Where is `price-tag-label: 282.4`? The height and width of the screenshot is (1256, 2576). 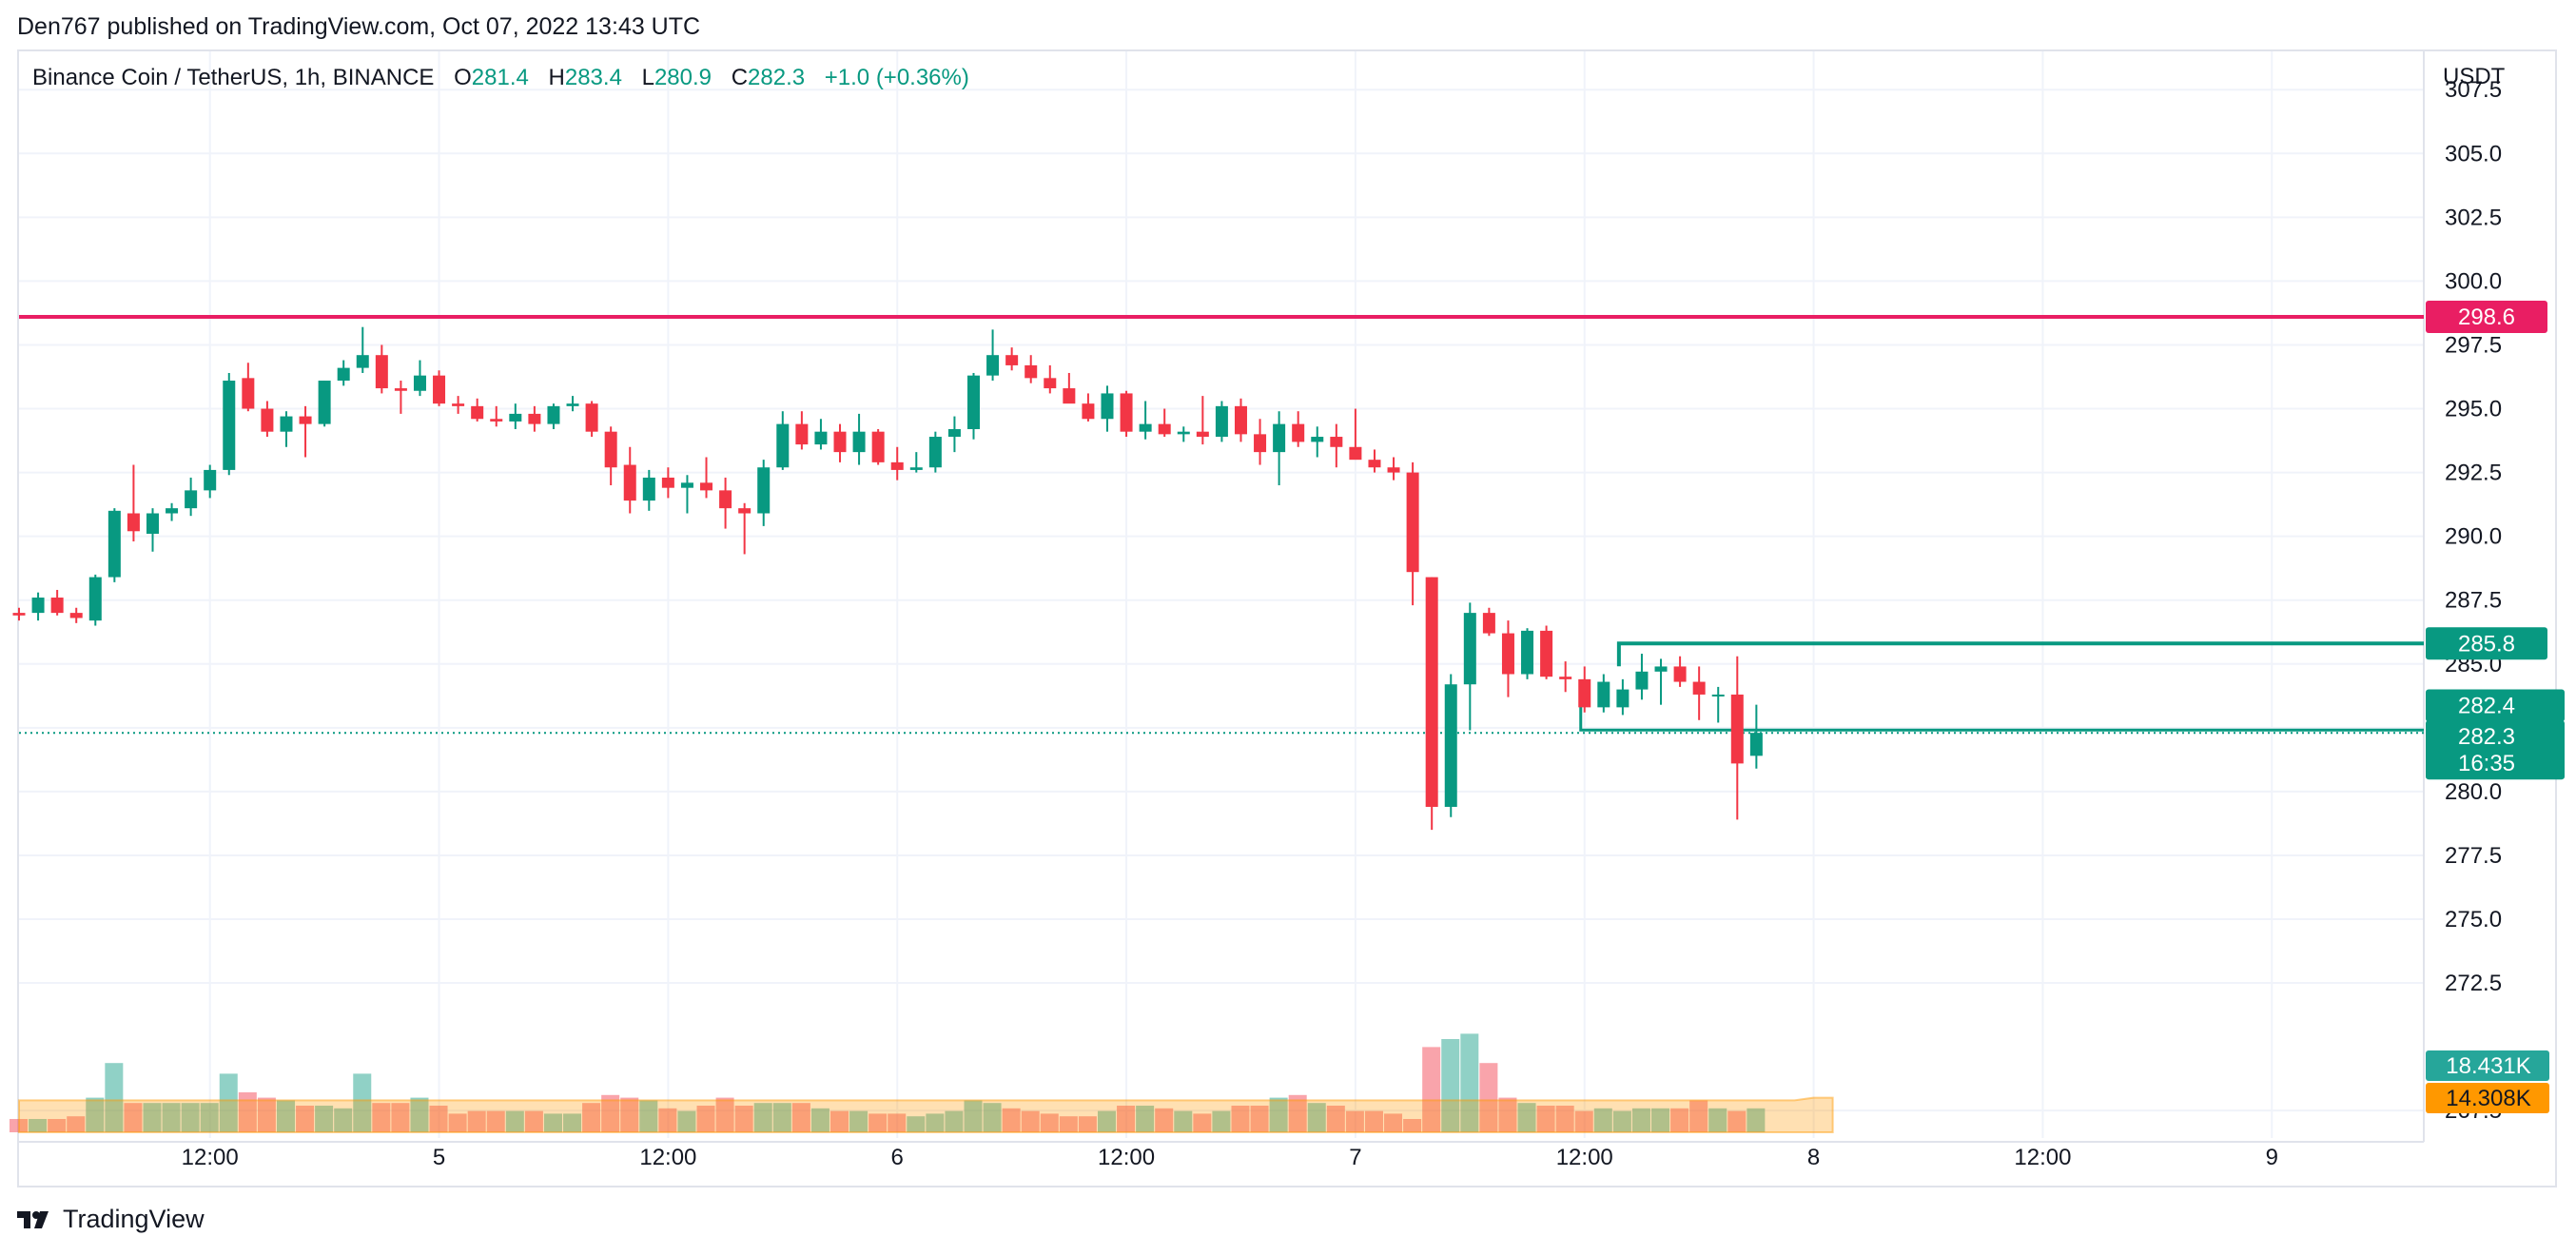
price-tag-label: 282.4 is located at coordinates (2486, 706).